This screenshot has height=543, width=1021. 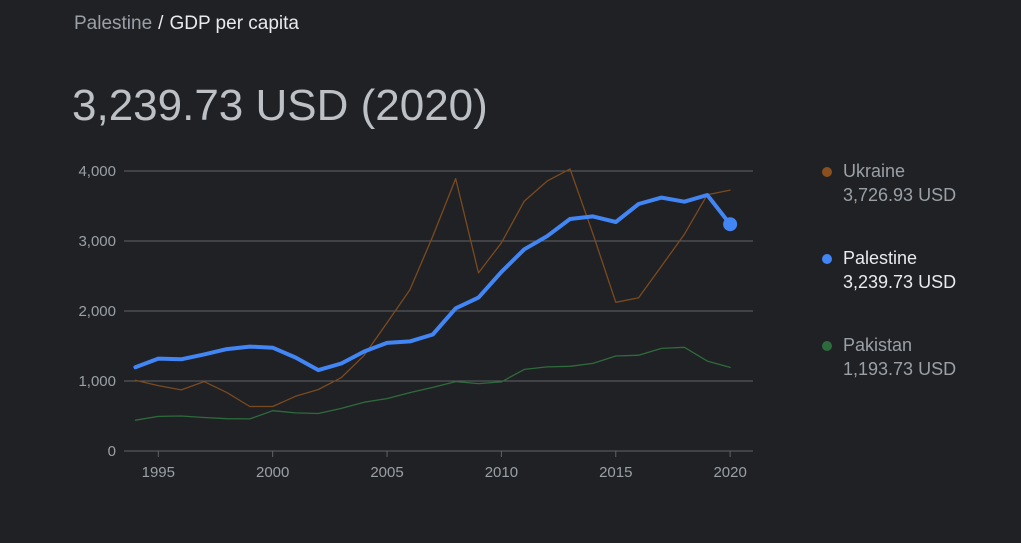 What do you see at coordinates (113, 23) in the screenshot?
I see `breadcrumb-link-palestine: Palestine` at bounding box center [113, 23].